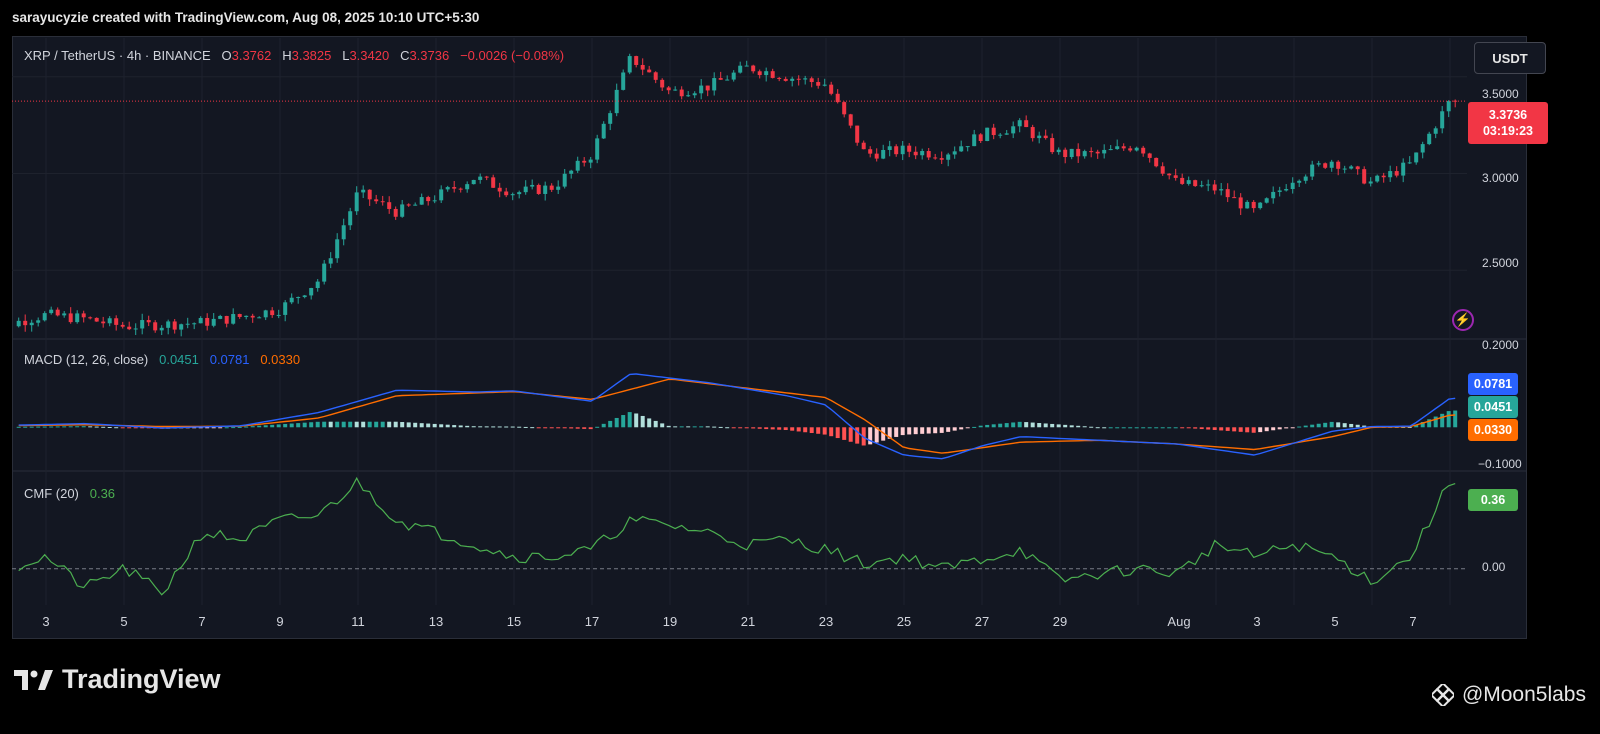 Image resolution: width=1600 pixels, height=734 pixels. What do you see at coordinates (51, 493) in the screenshot?
I see `cmf-title: CMF (20)` at bounding box center [51, 493].